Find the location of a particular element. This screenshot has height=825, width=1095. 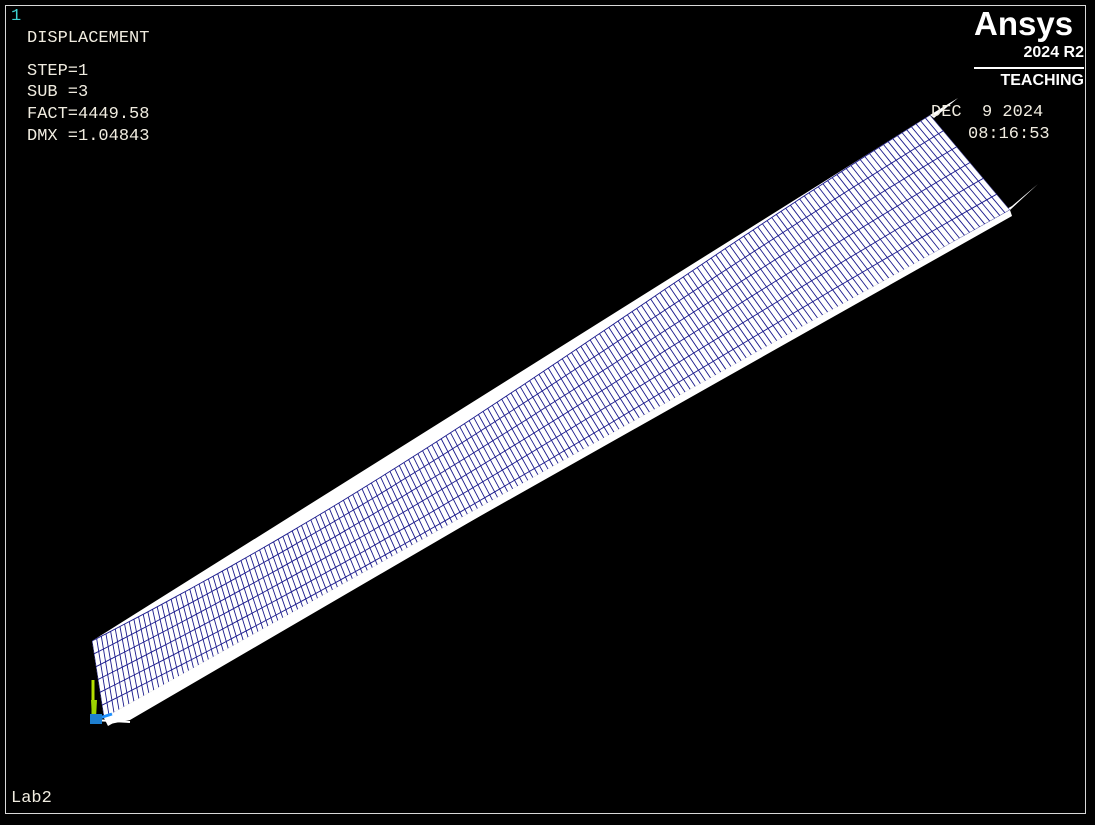

beam-tip-flange is located at coordinates (944, 108).